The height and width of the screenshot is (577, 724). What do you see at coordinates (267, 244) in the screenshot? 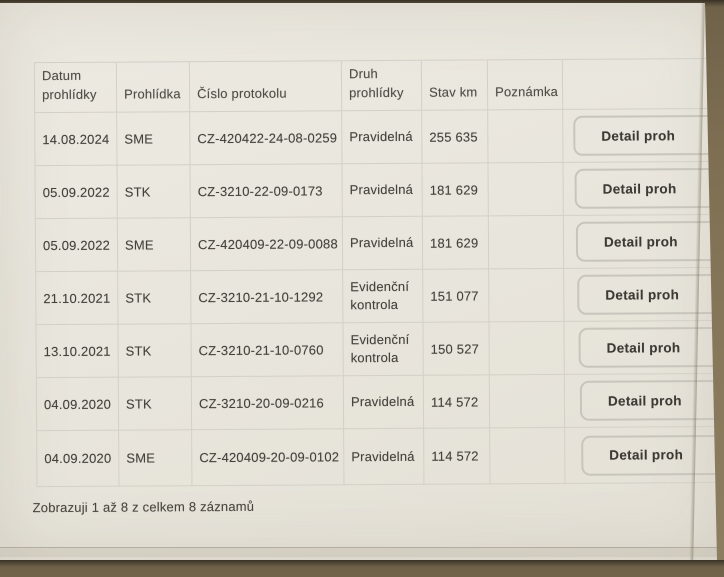
I see `cell-protocol-number: CZ-420409-22-09-0088` at bounding box center [267, 244].